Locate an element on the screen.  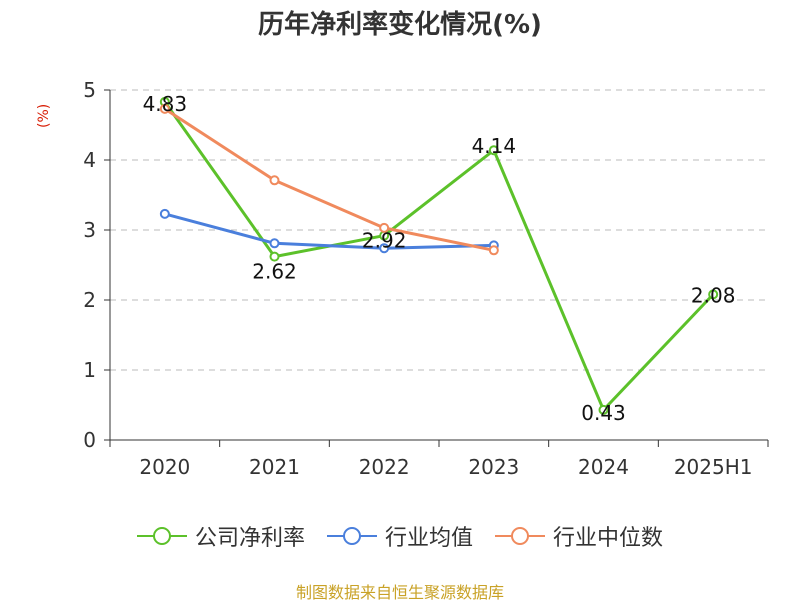
x-tick-label: 2022 is located at coordinates (384, 467).